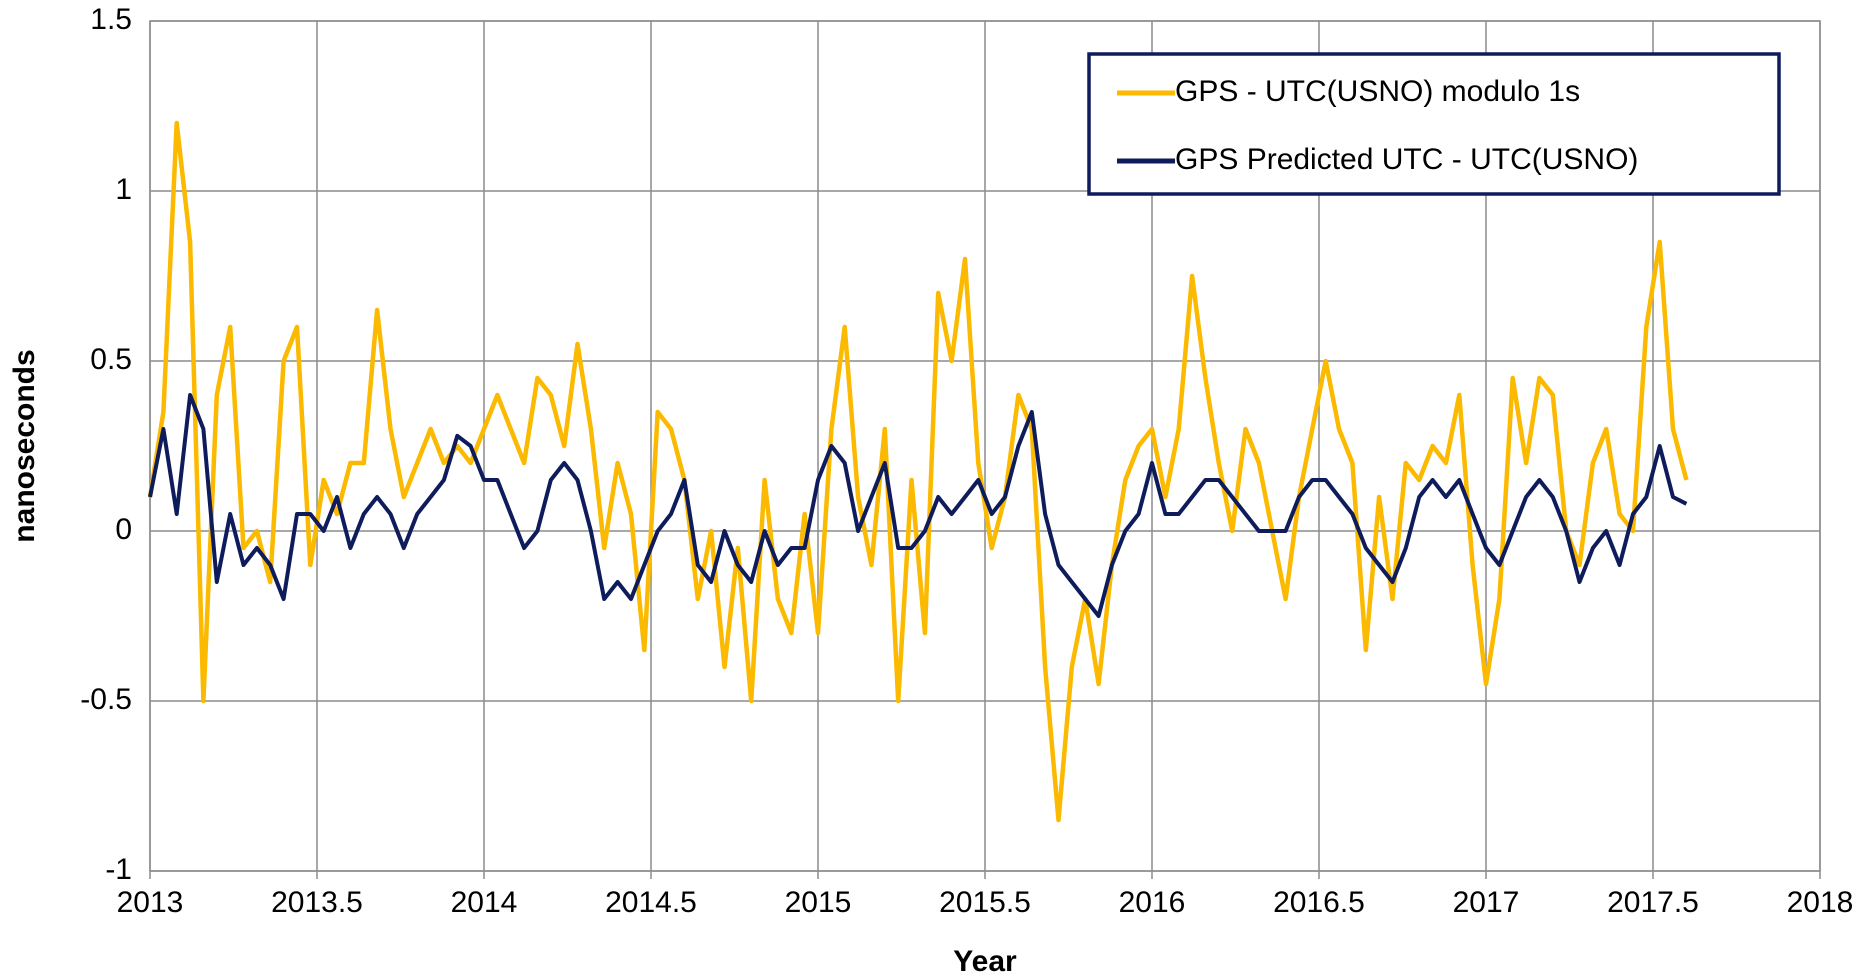 The image size is (1866, 980). Describe the element at coordinates (1319, 902) in the screenshot. I see `x-tick-label: 2016.5` at that location.